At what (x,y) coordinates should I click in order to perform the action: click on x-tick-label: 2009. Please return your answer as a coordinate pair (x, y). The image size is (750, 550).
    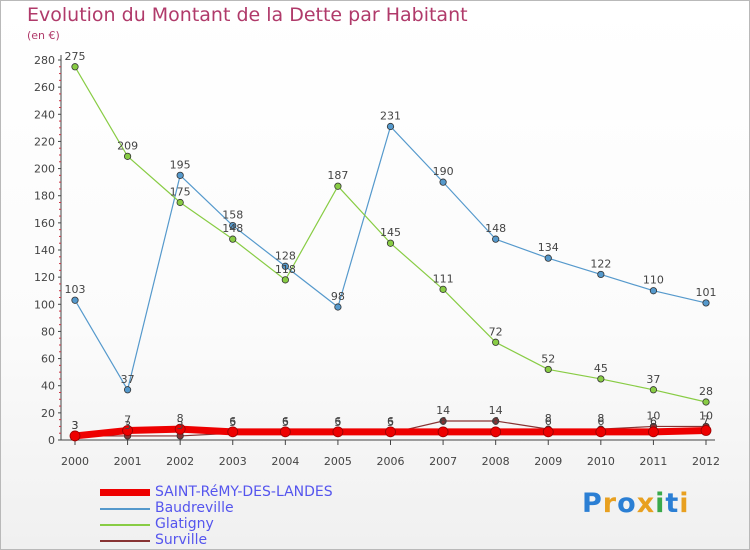
    Looking at the image, I should click on (548, 461).